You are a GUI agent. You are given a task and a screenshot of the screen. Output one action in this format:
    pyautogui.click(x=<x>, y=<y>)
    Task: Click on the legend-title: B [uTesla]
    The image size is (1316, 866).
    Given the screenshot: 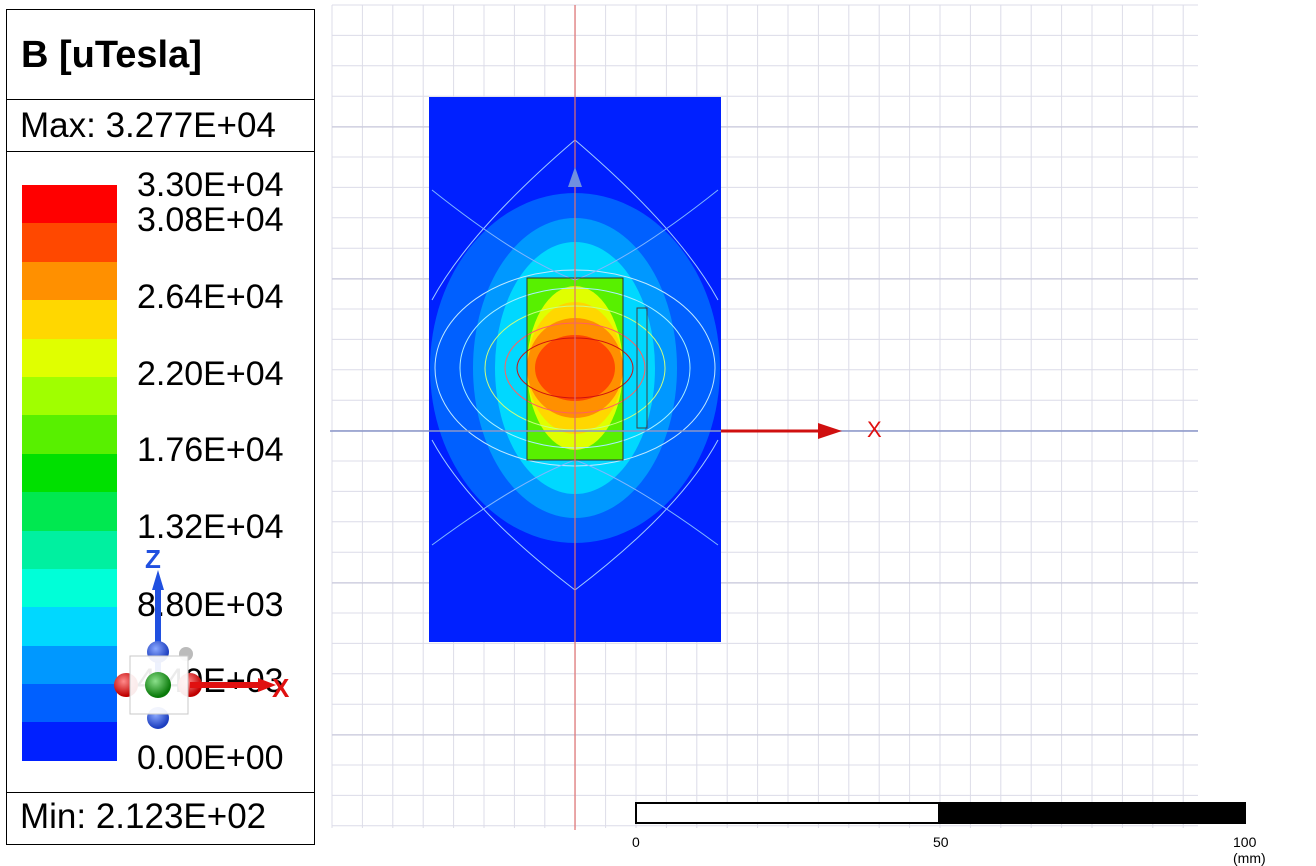 What is the action you would take?
    pyautogui.click(x=111, y=55)
    